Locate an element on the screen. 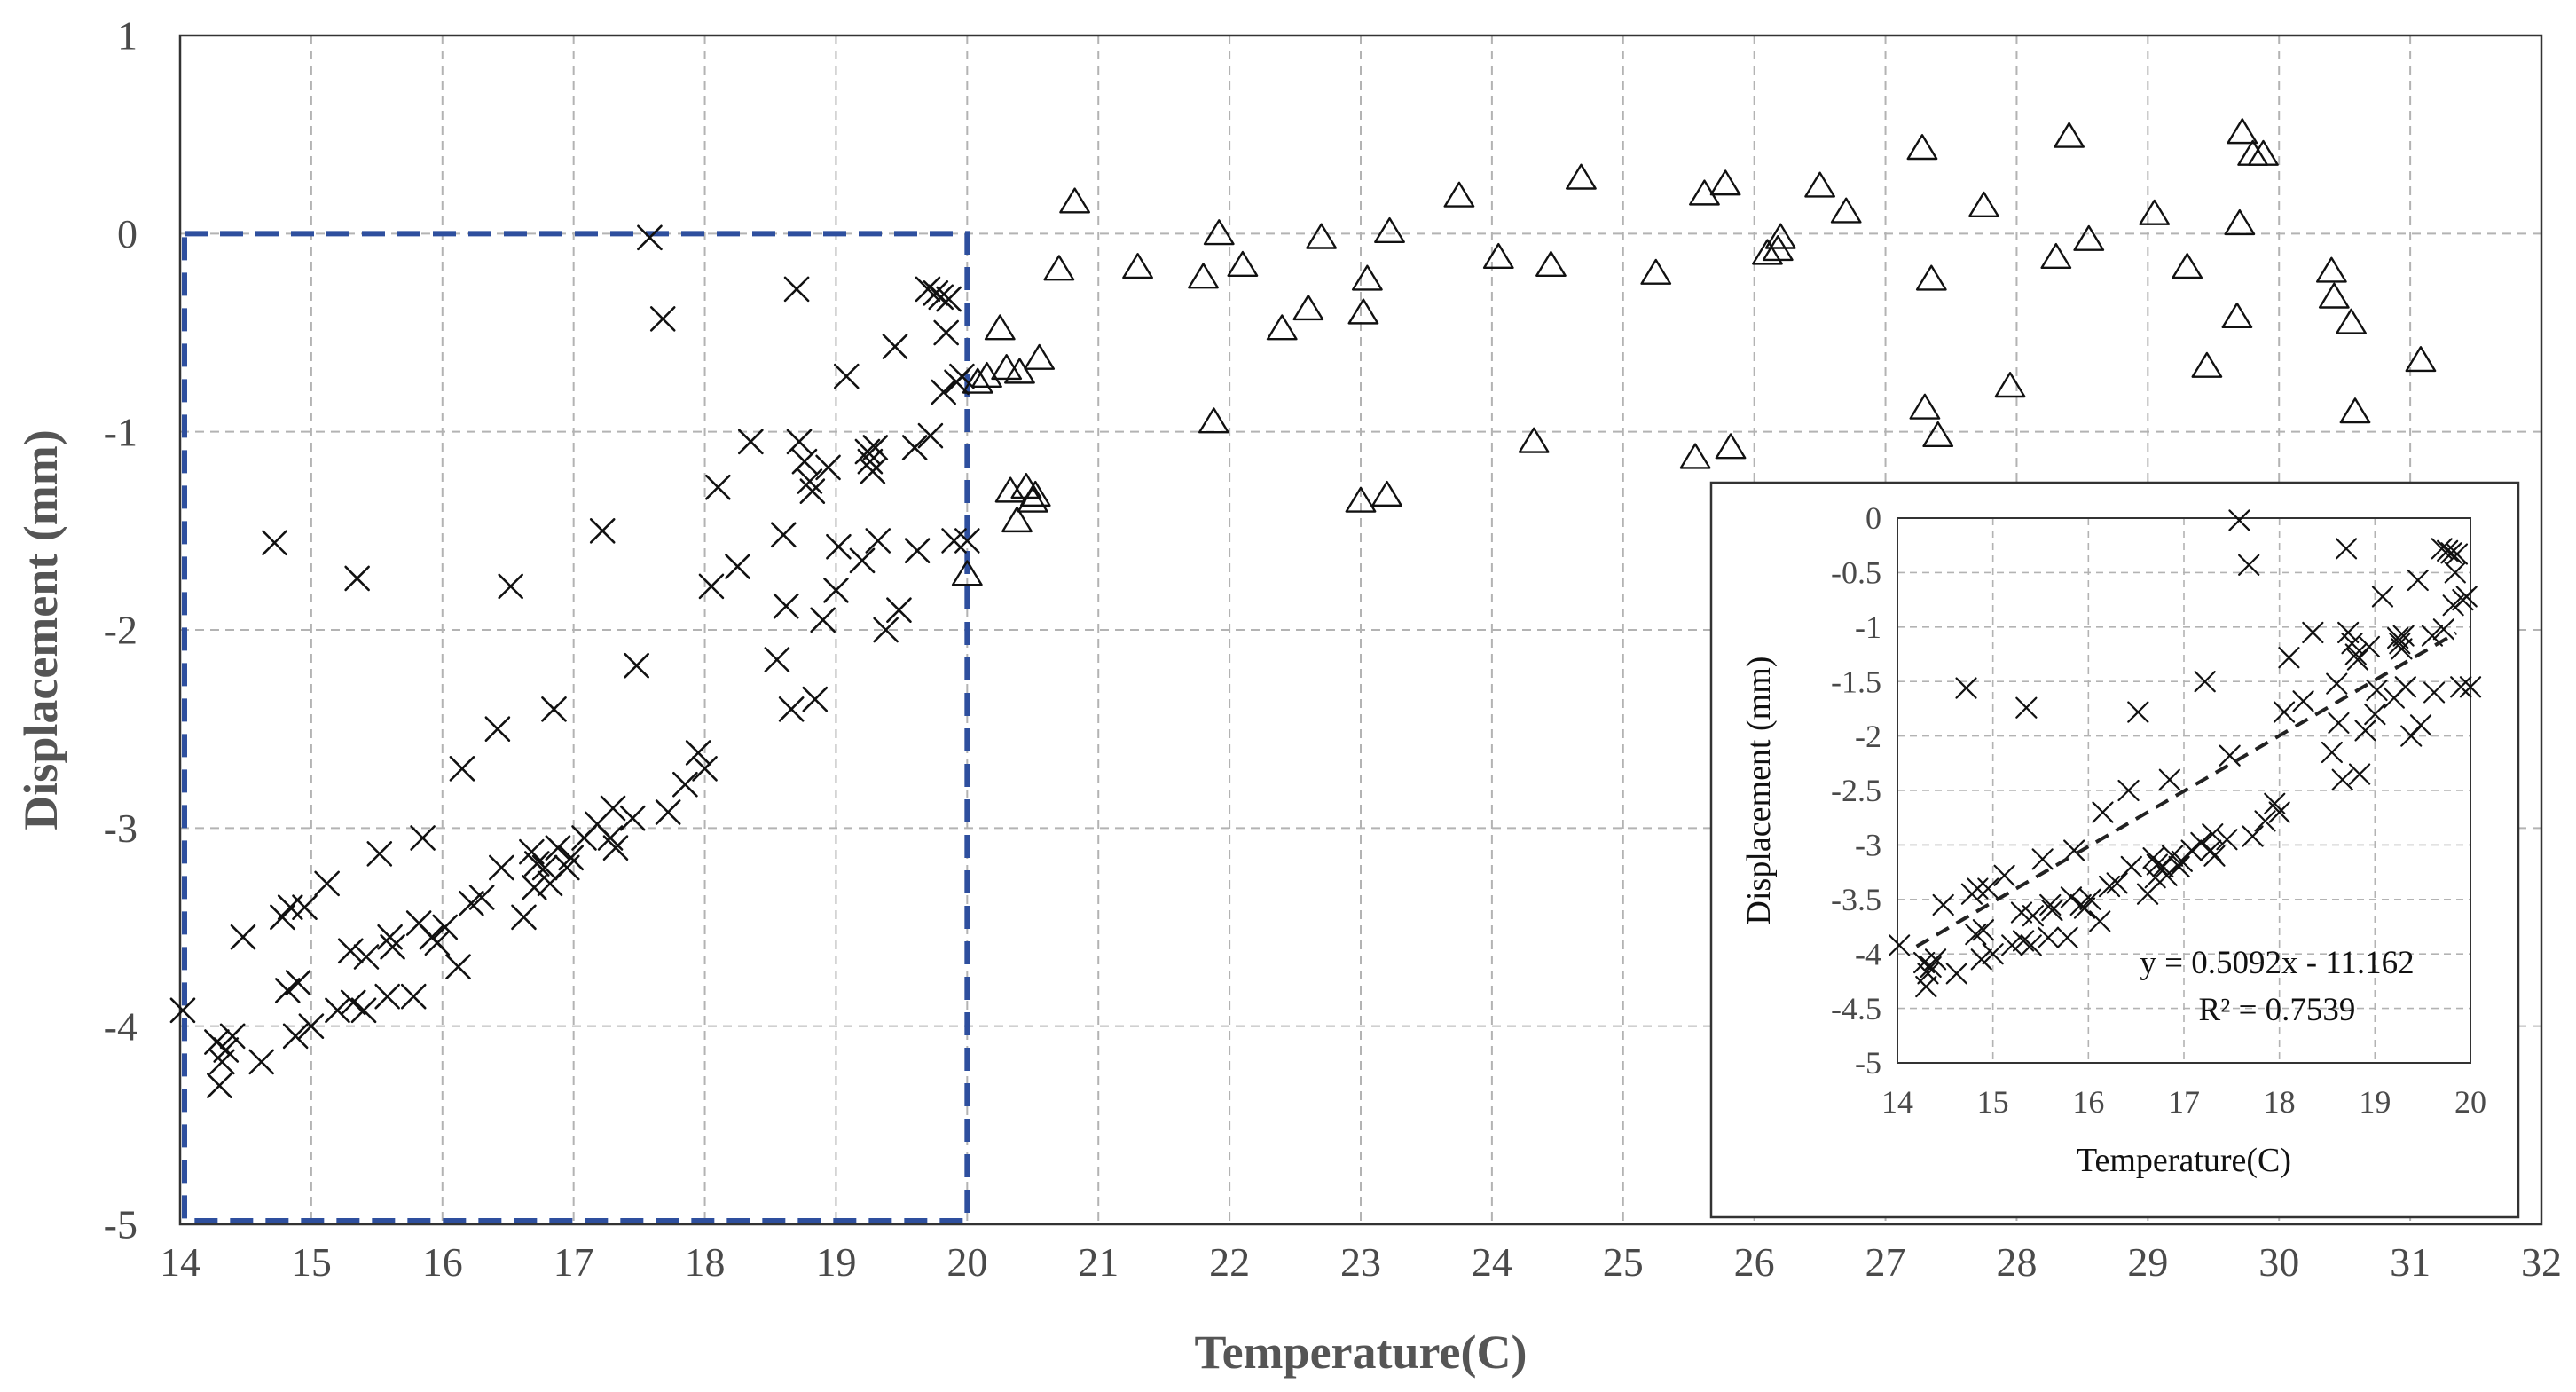 The height and width of the screenshot is (1392, 2576). inset-x-tick-label: 19 is located at coordinates (2375, 1102).